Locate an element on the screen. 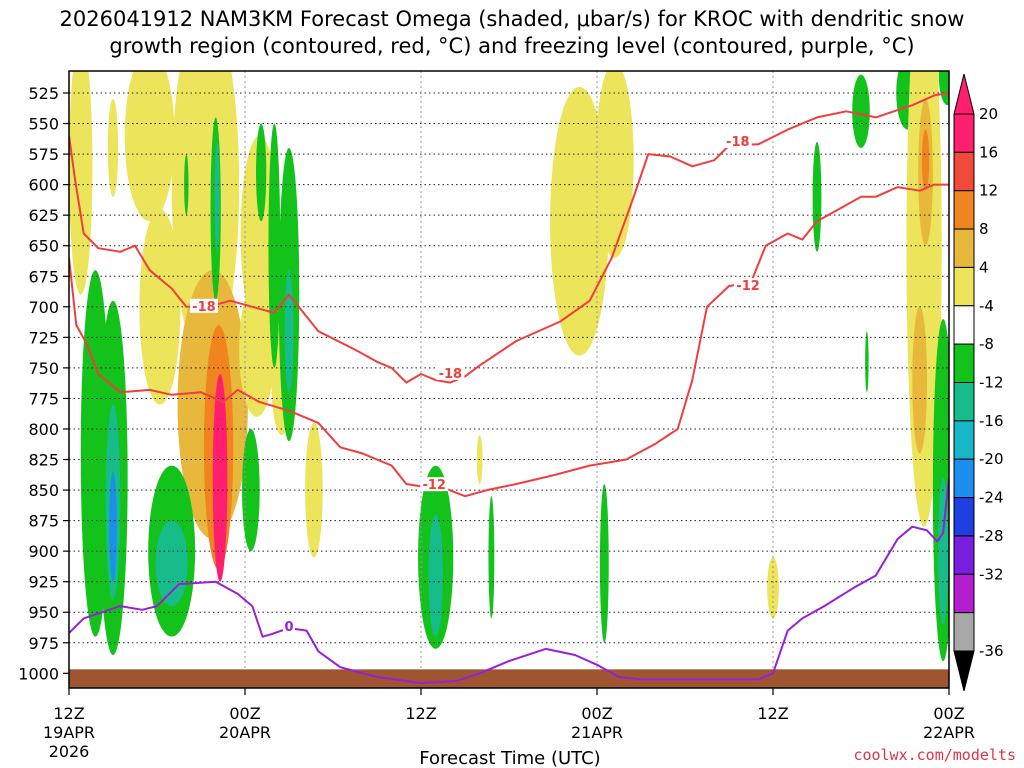 The width and height of the screenshot is (1024, 768). y-tick-label: 700 is located at coordinates (43, 307).